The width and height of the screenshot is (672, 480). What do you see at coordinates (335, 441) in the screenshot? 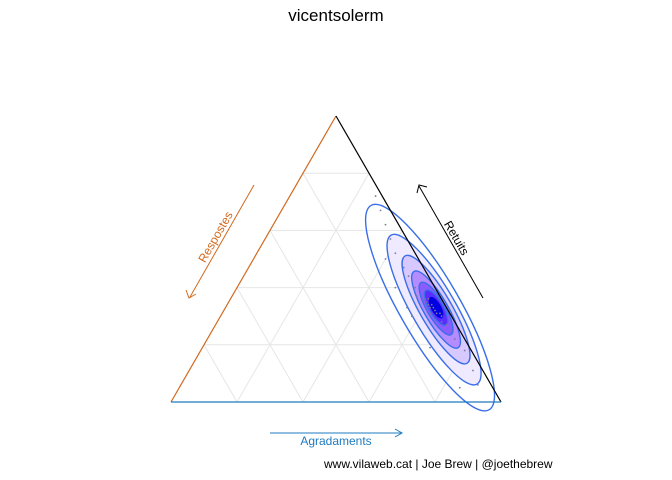
I see `axis-label-agradaments: Agradaments` at bounding box center [335, 441].